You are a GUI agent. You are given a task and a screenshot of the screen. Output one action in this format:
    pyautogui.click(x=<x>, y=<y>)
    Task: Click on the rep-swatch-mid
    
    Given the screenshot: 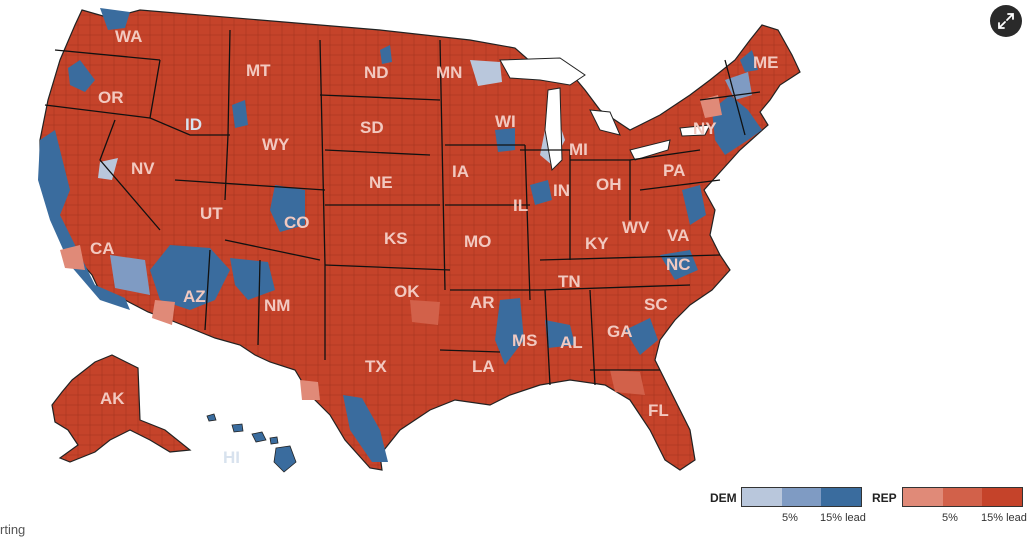 What is the action you would take?
    pyautogui.click(x=962, y=497)
    